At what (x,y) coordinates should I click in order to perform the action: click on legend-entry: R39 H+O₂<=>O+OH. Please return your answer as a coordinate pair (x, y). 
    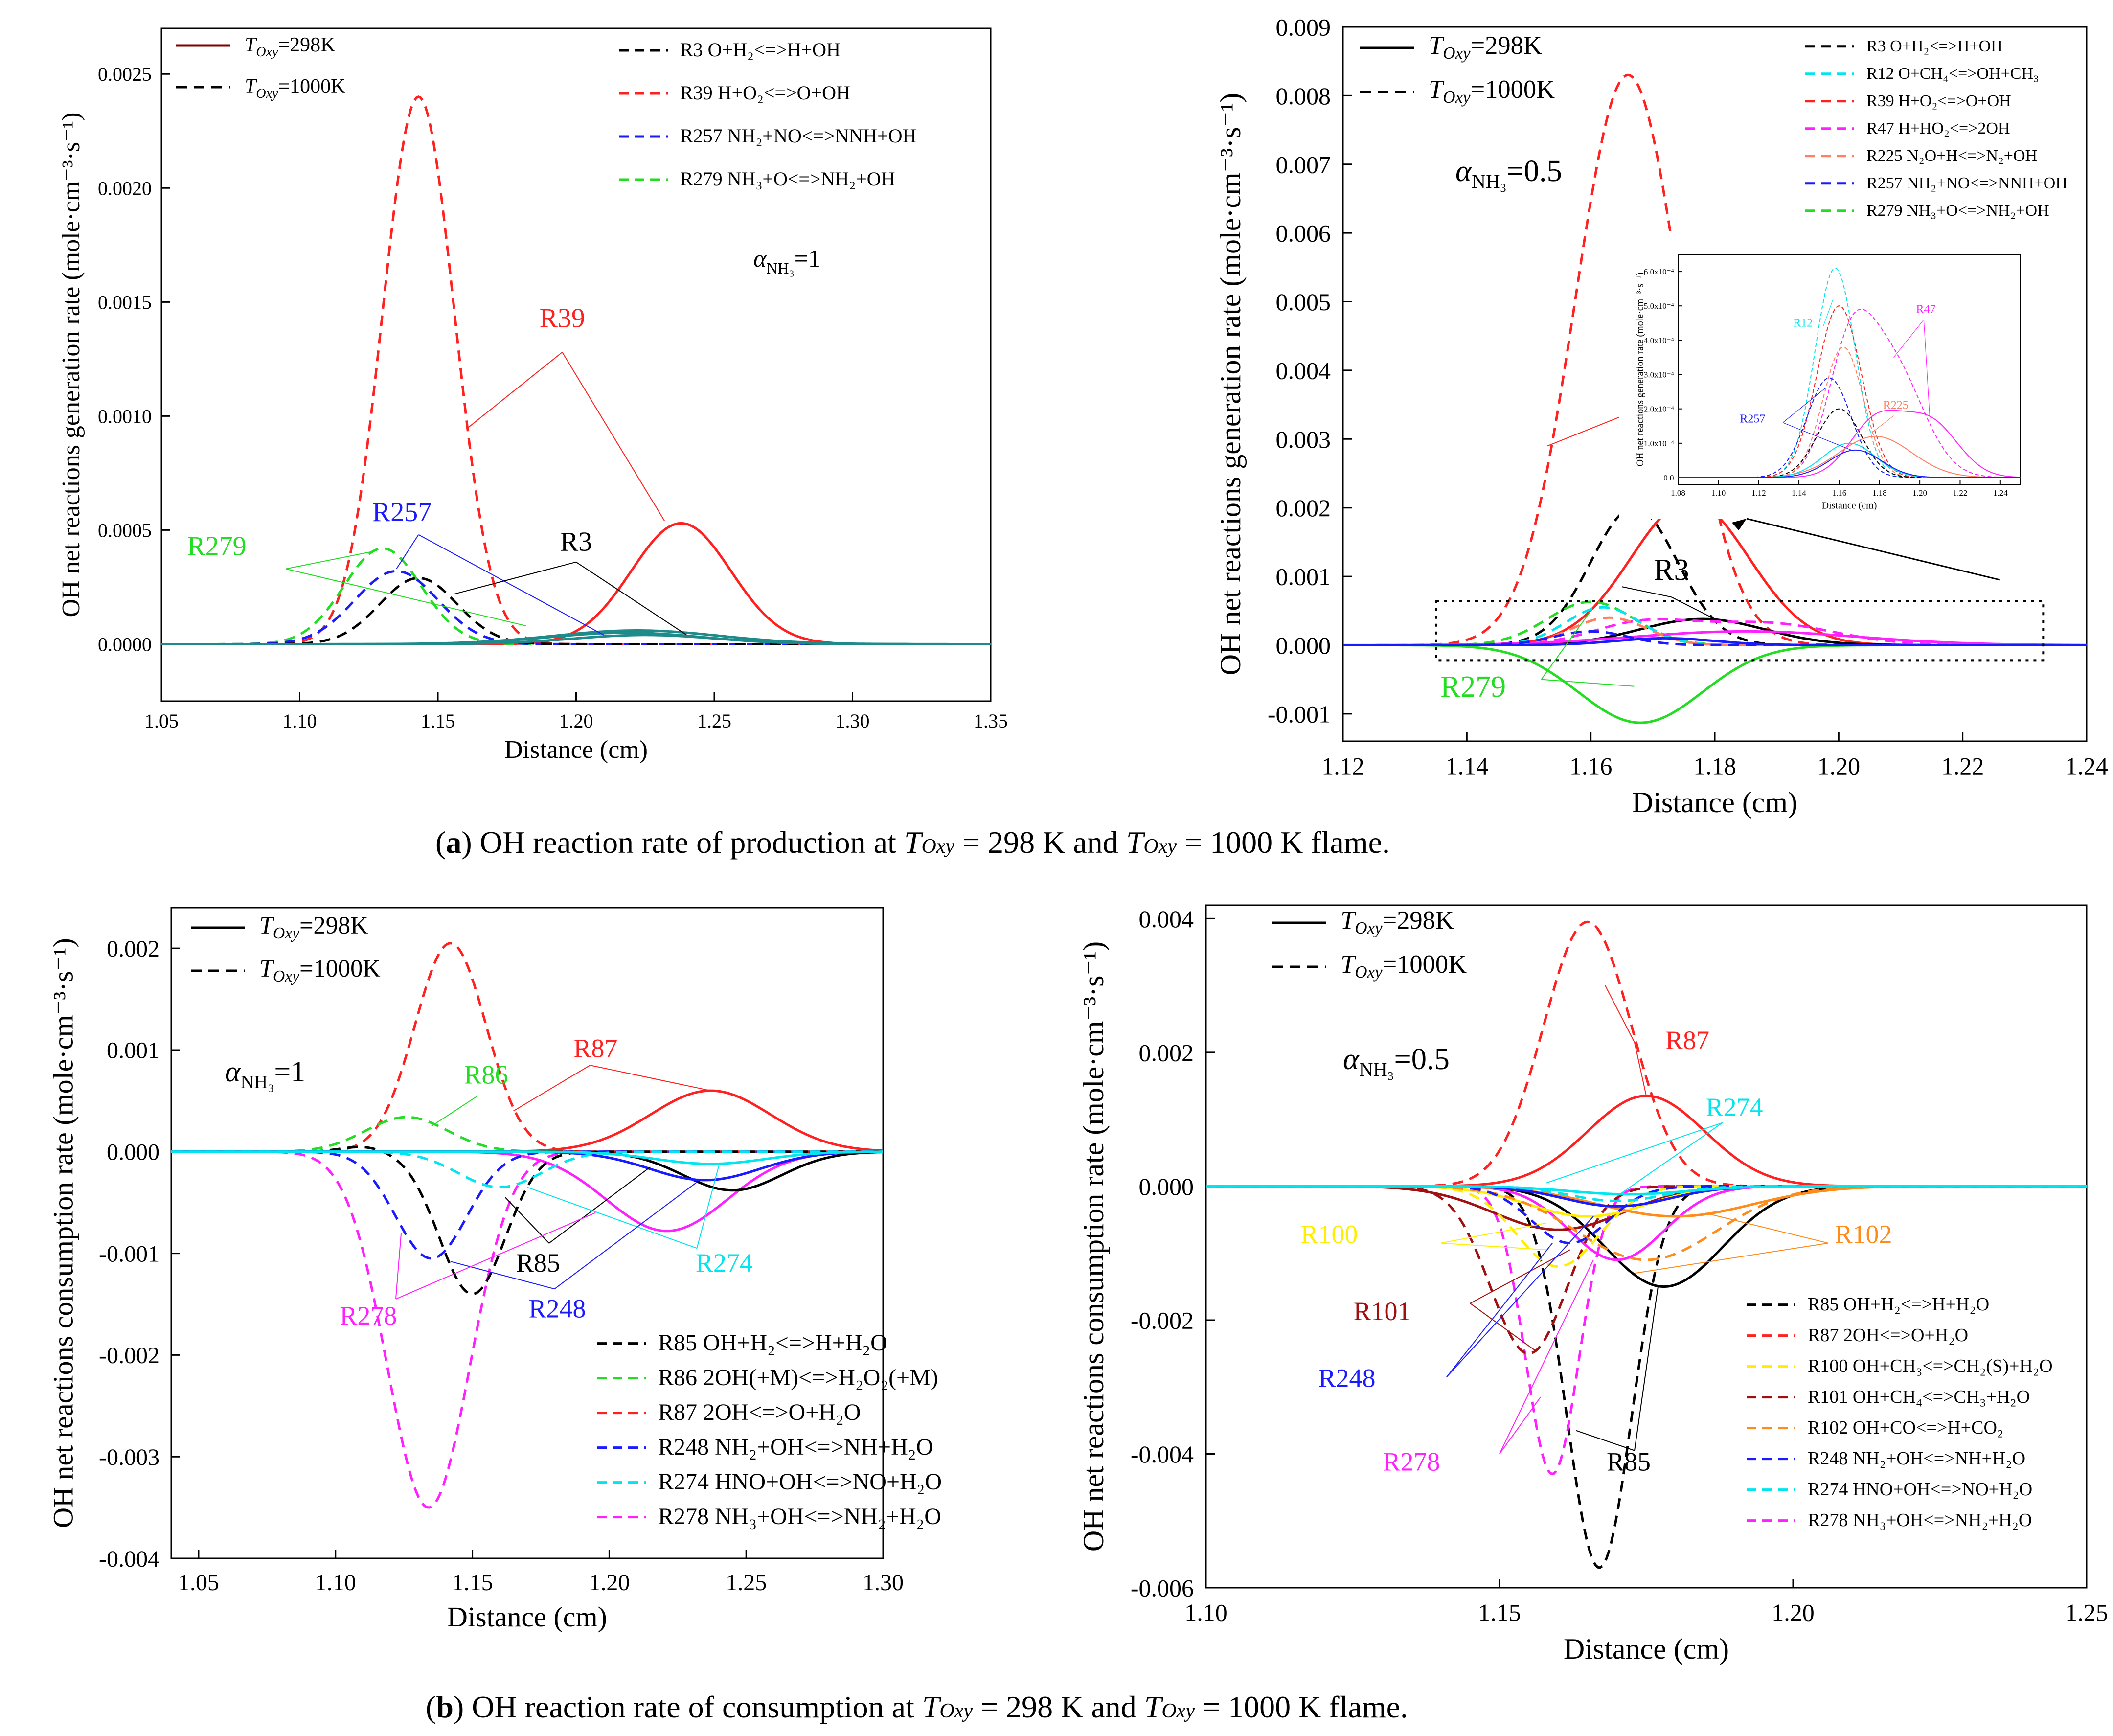
    Looking at the image, I should click on (1938, 101).